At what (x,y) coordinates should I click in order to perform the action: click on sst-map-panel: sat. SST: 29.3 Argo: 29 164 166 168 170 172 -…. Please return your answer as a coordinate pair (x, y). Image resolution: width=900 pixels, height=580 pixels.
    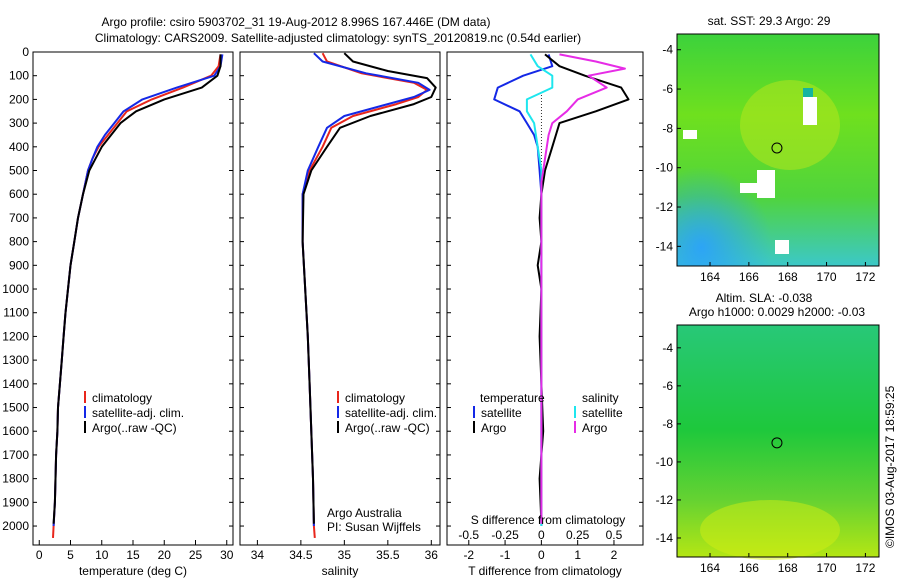
    Looking at the image, I should click on (768, 149).